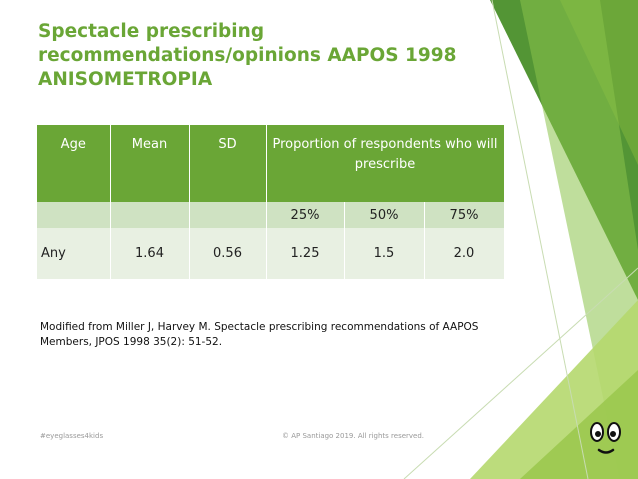 The image size is (638, 479). Describe the element at coordinates (464, 253) in the screenshot. I see `table-cell: 2.0` at that location.